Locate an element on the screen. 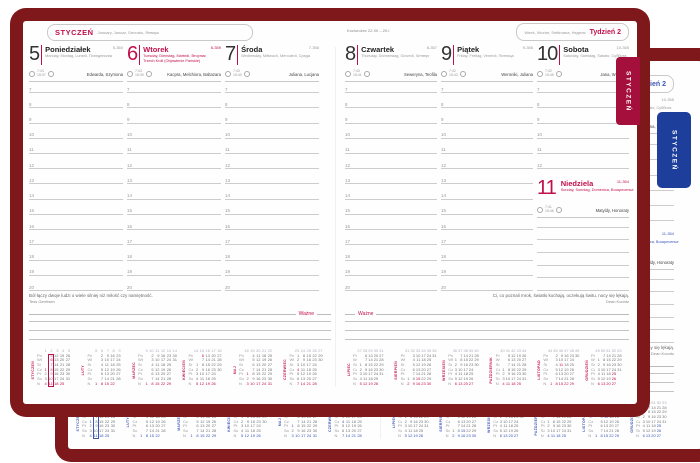  next-month-tab: STYCZEŃ is located at coordinates (674, 150).